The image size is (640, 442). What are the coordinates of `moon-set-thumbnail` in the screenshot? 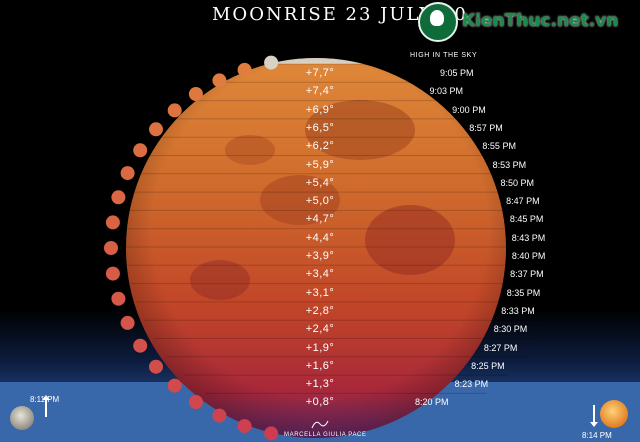 It's located at (614, 414).